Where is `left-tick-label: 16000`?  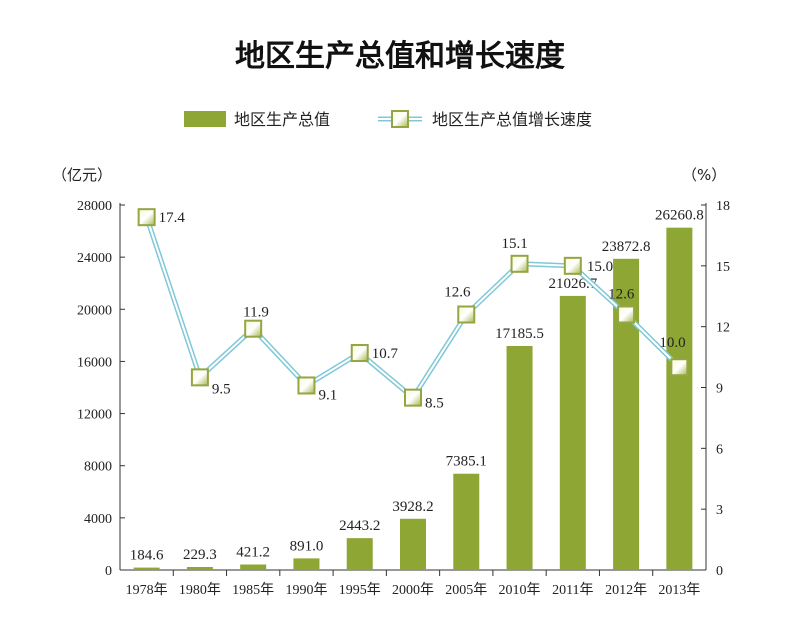 left-tick-label: 16000 is located at coordinates (94, 362).